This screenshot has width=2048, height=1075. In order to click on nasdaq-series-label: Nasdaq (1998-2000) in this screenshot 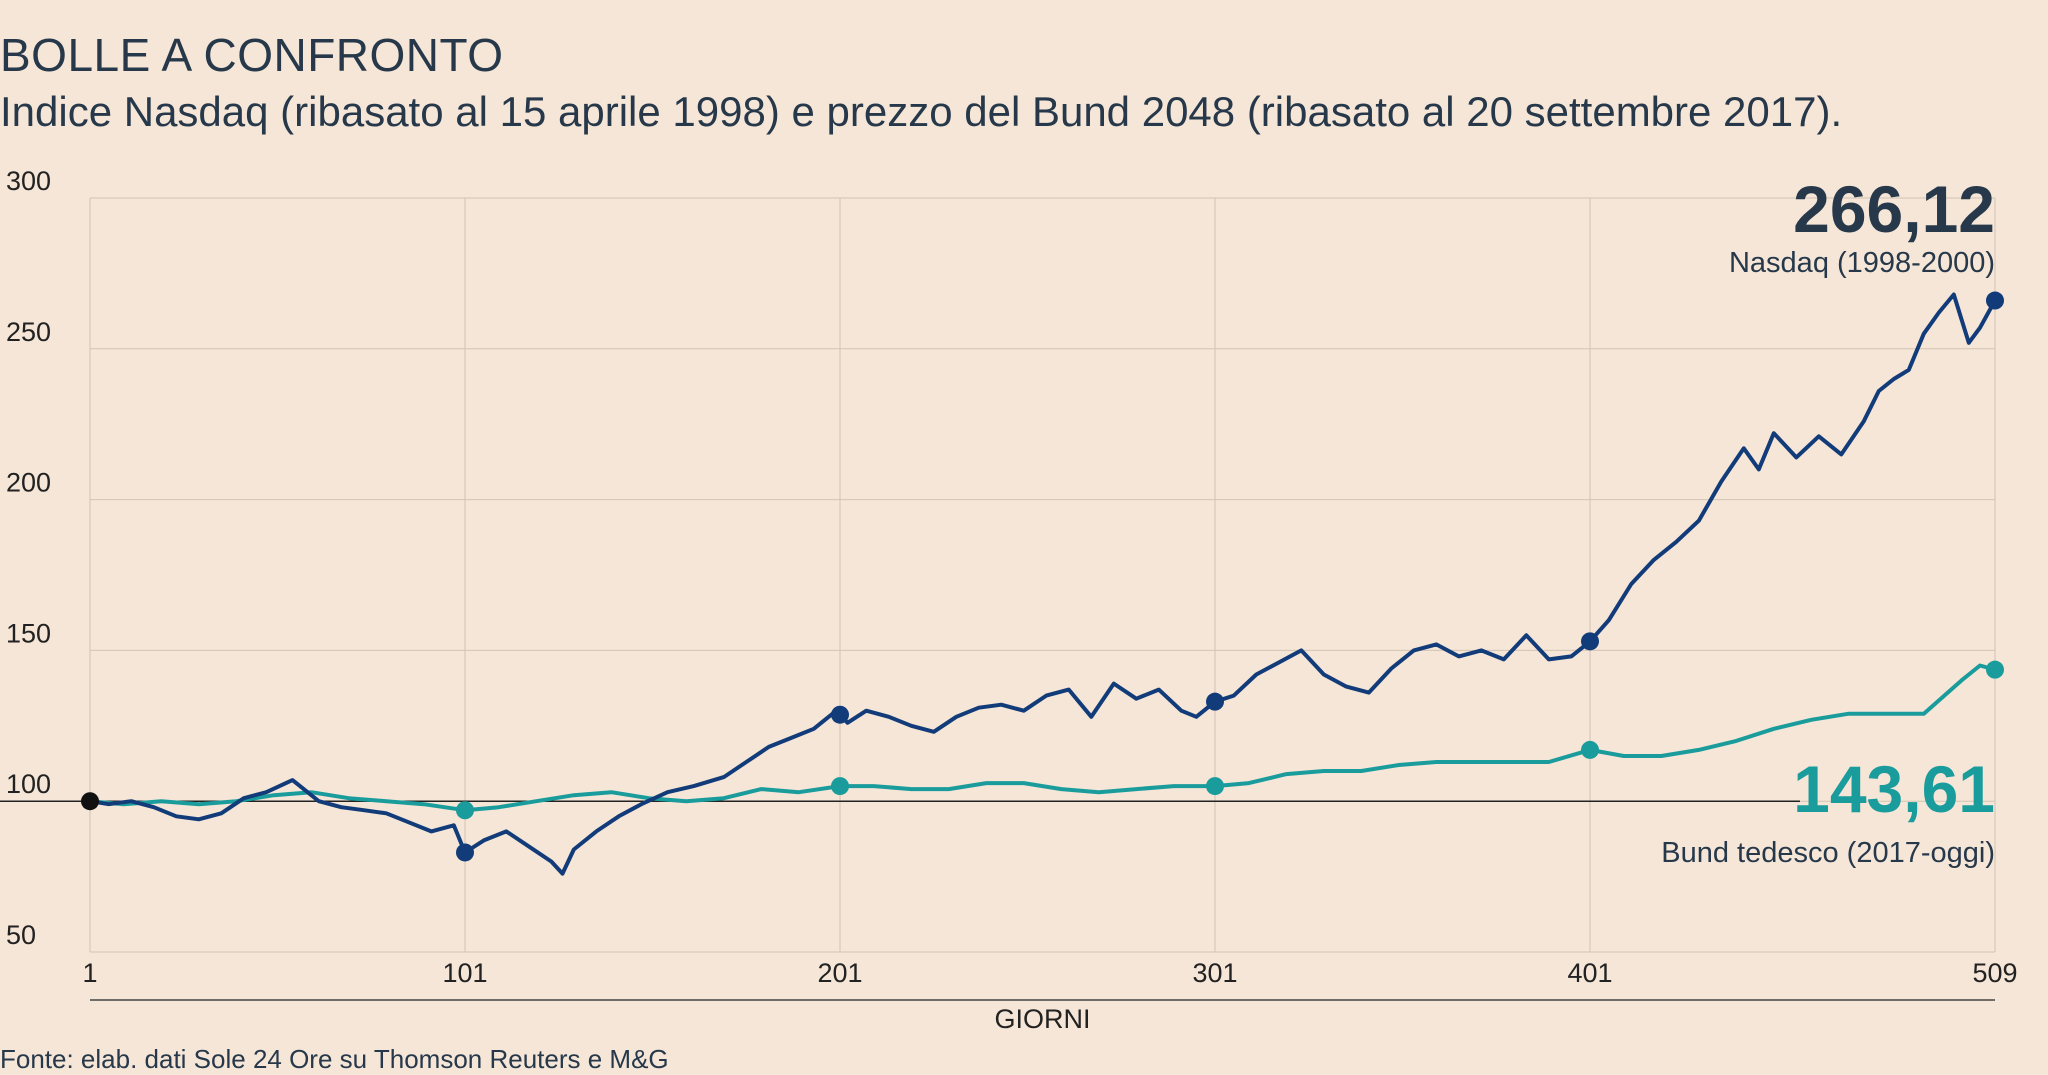, I will do `click(1862, 263)`.